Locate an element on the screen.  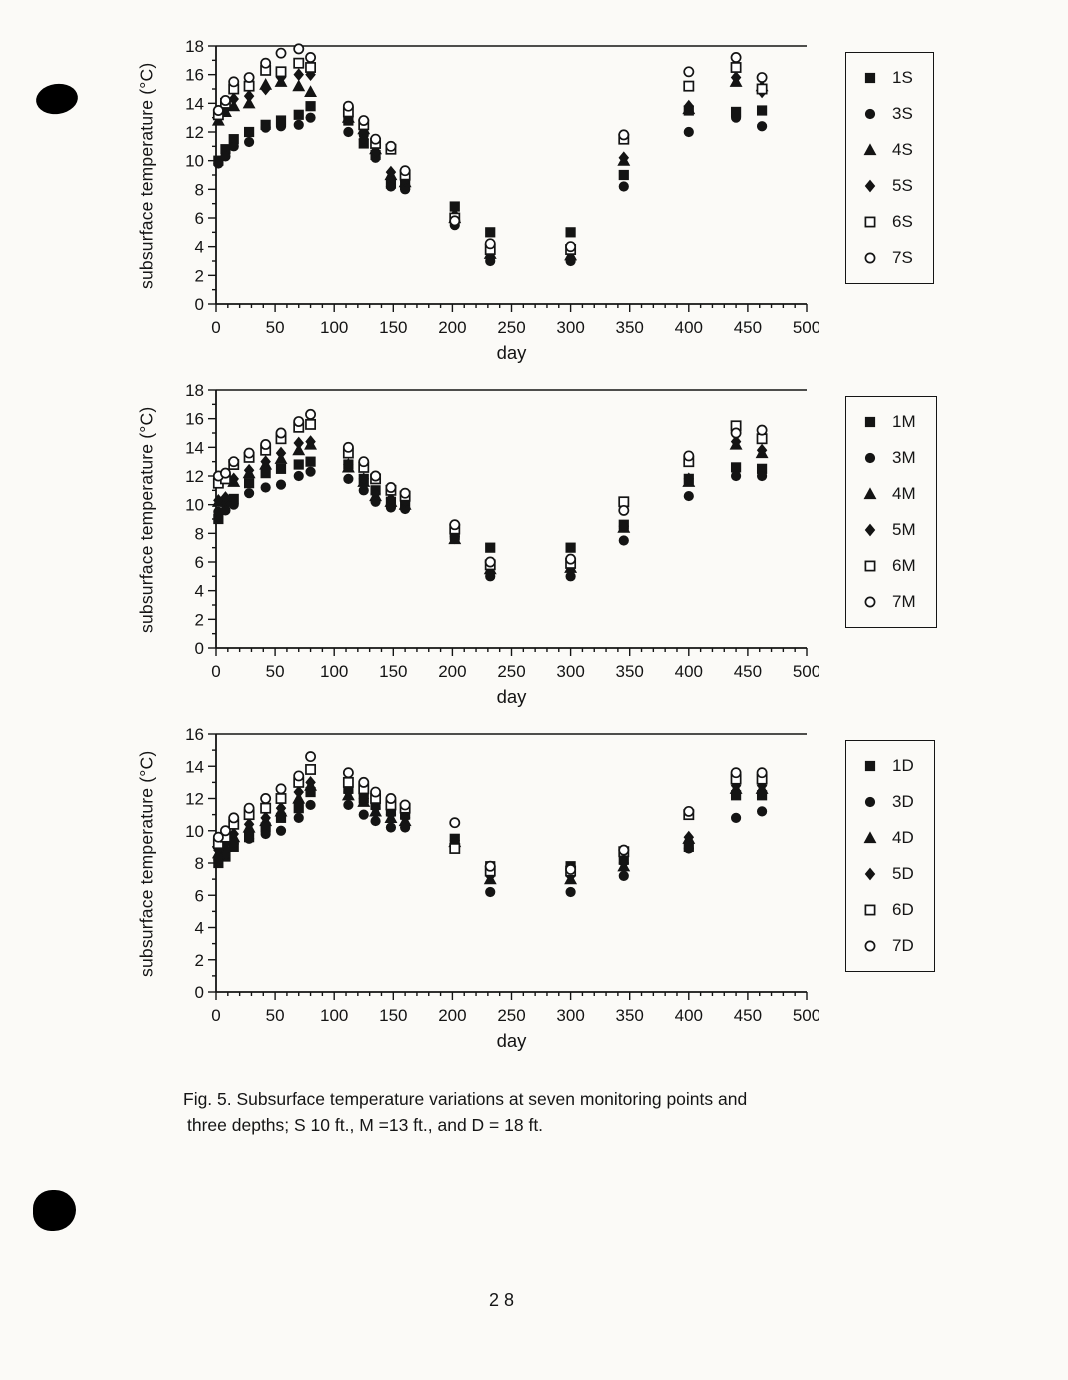
legend-item-5M: 5M is located at coordinates (888, 530).